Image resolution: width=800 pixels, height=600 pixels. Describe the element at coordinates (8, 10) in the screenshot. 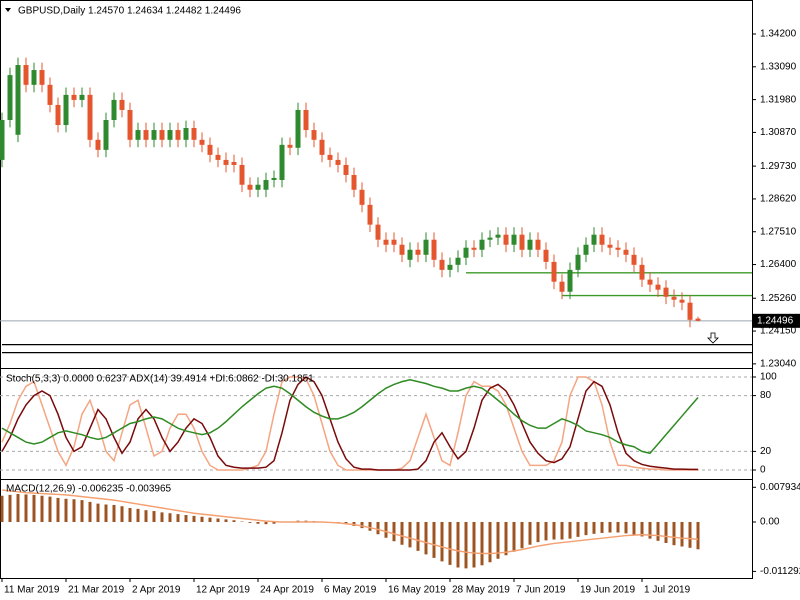

I see `menu-triangle` at that location.